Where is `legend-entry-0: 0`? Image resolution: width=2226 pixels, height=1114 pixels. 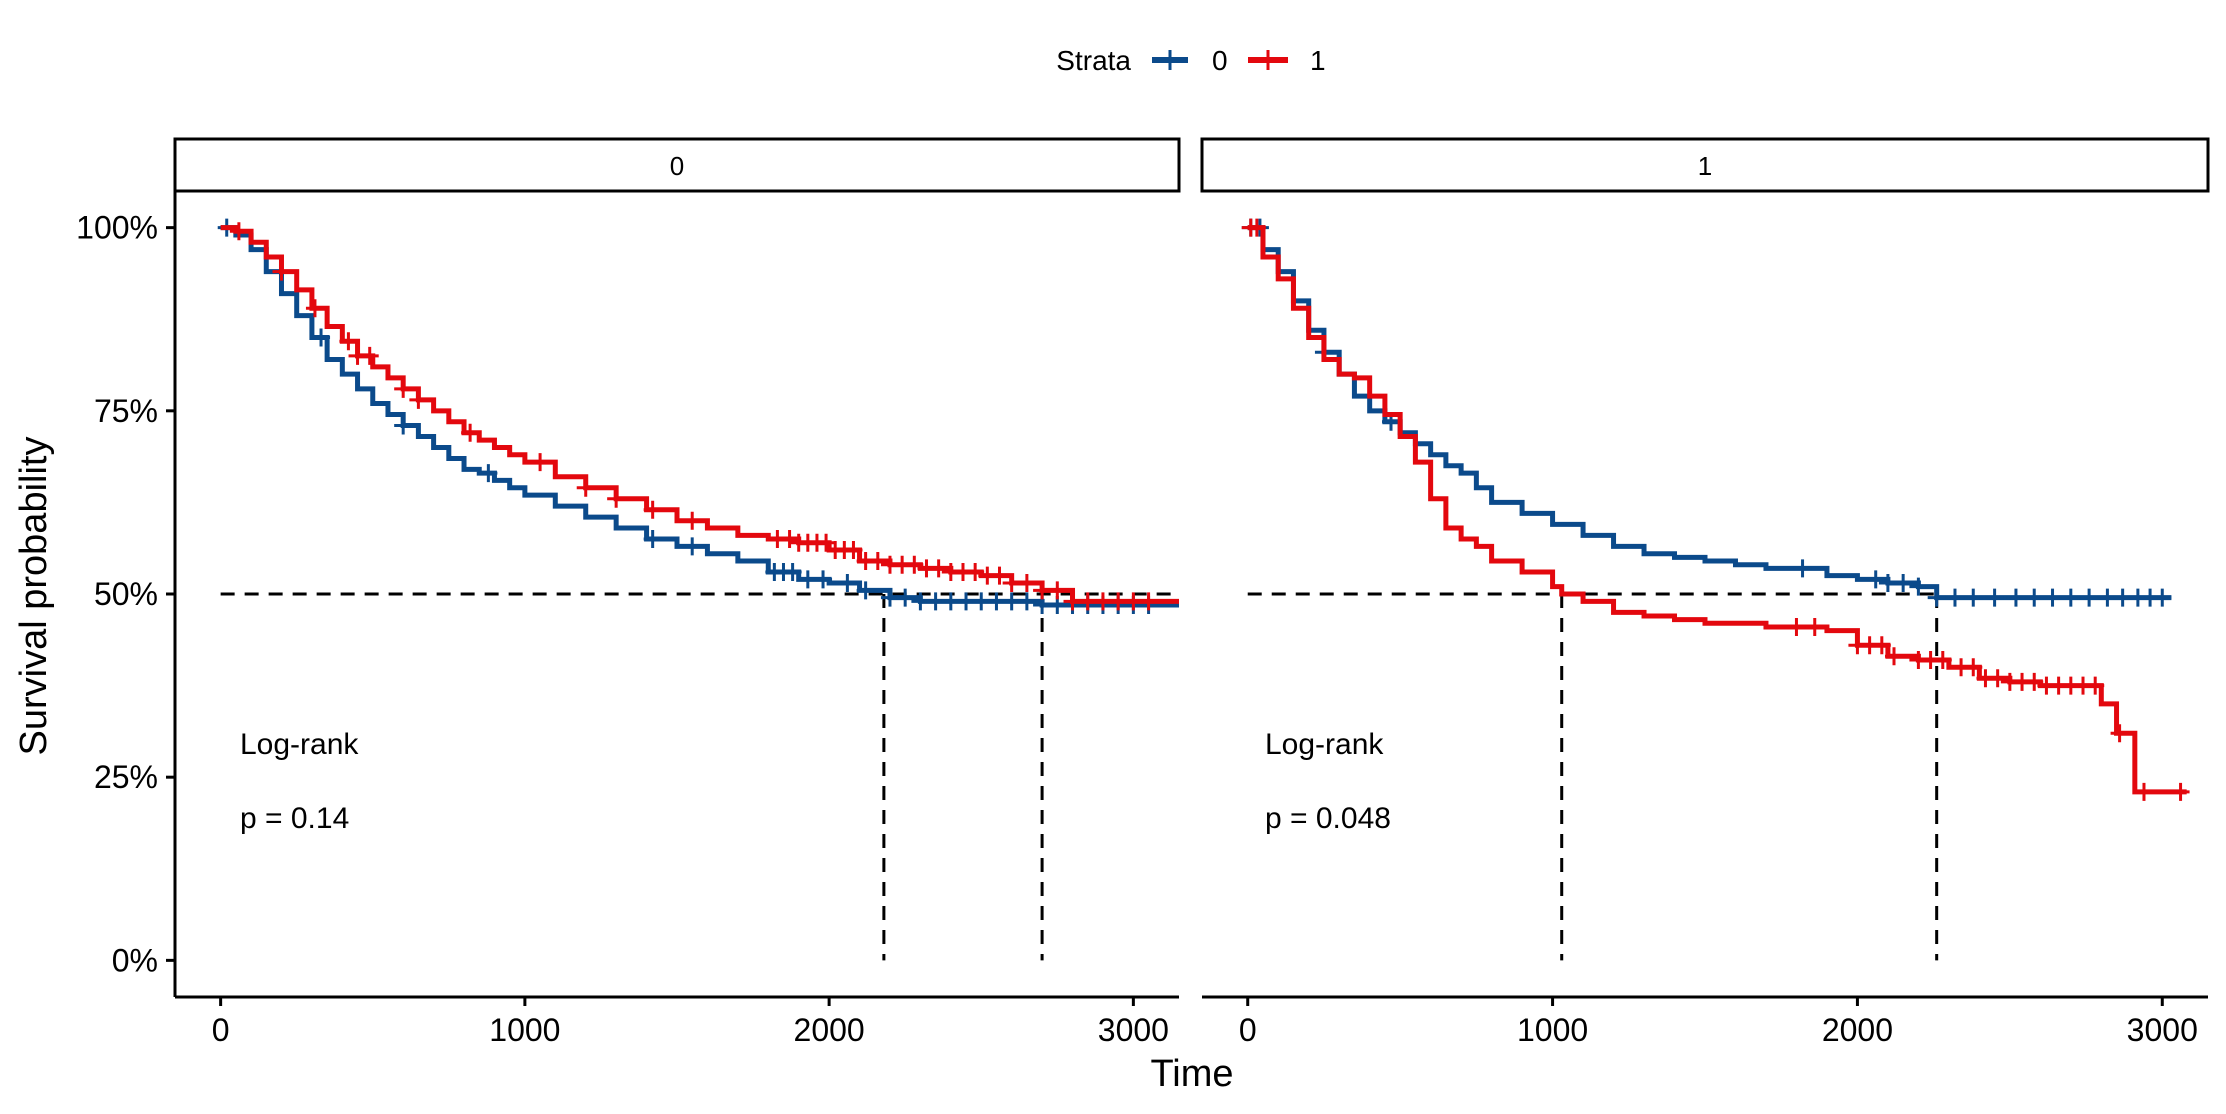 legend-entry-0: 0 is located at coordinates (1190, 60).